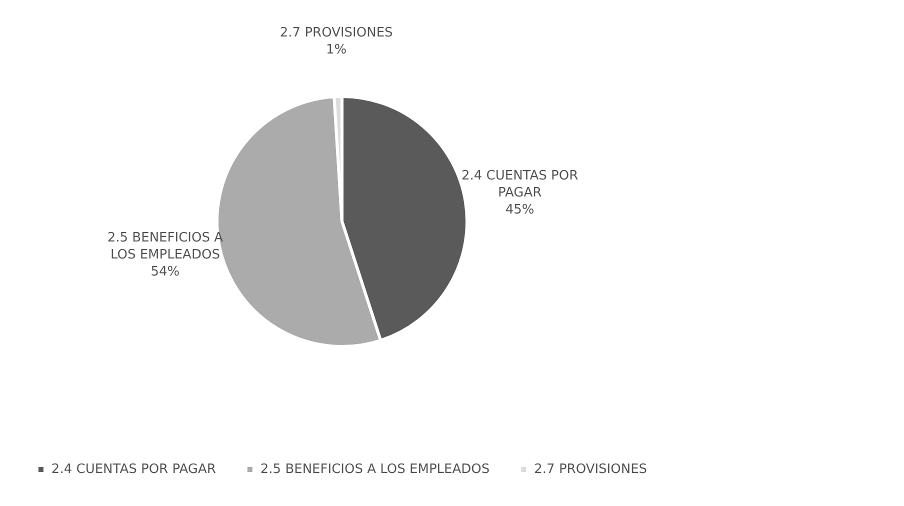  I want to click on data-label: 45%, so click(519, 210).